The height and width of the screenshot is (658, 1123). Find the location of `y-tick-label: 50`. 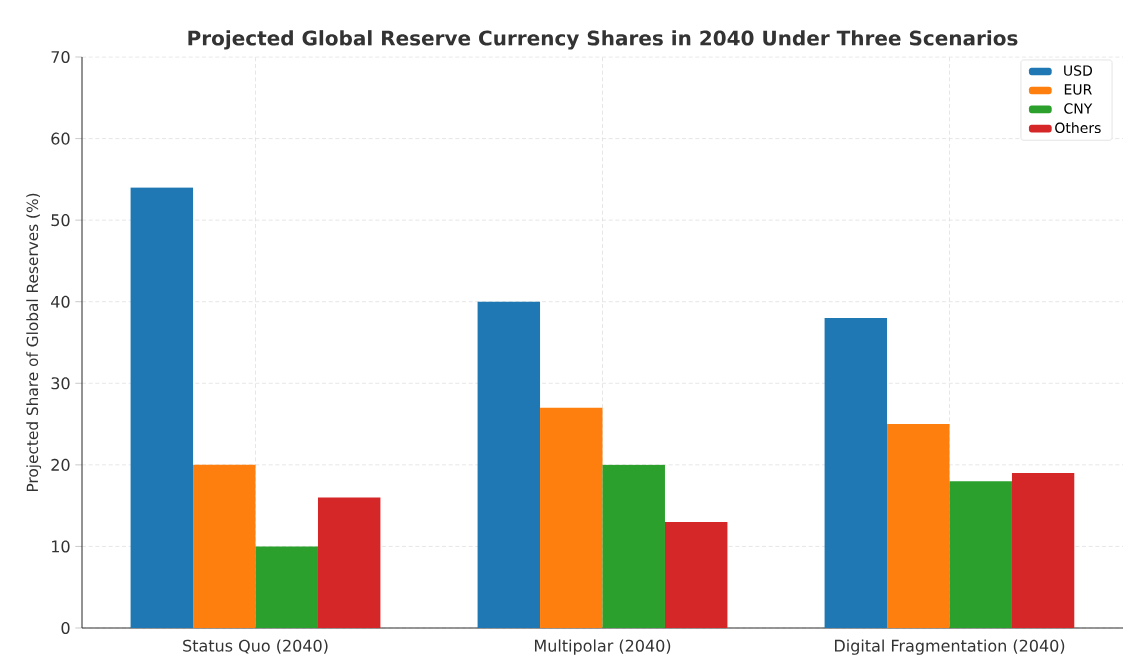

y-tick-label: 50 is located at coordinates (60, 220).